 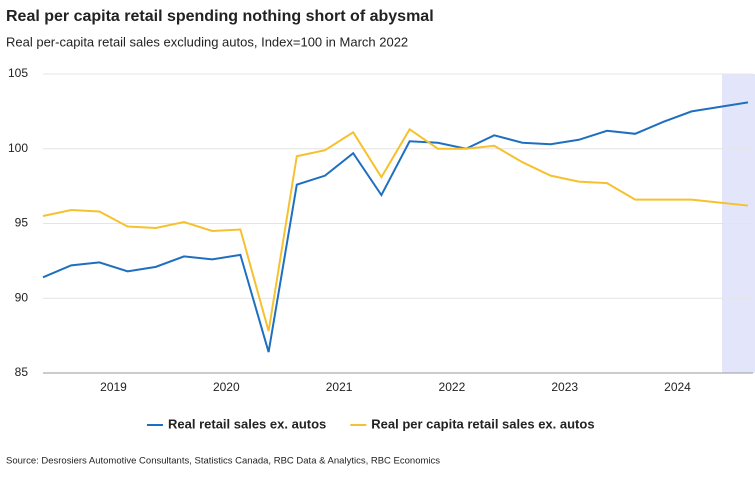 What do you see at coordinates (113, 387) in the screenshot?
I see `x-tick-label: 2019` at bounding box center [113, 387].